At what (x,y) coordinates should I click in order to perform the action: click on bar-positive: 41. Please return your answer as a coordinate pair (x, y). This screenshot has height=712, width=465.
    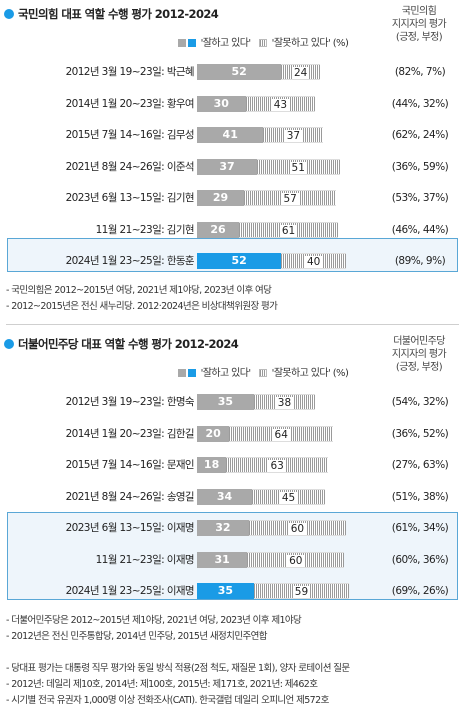
    Looking at the image, I should click on (230, 135).